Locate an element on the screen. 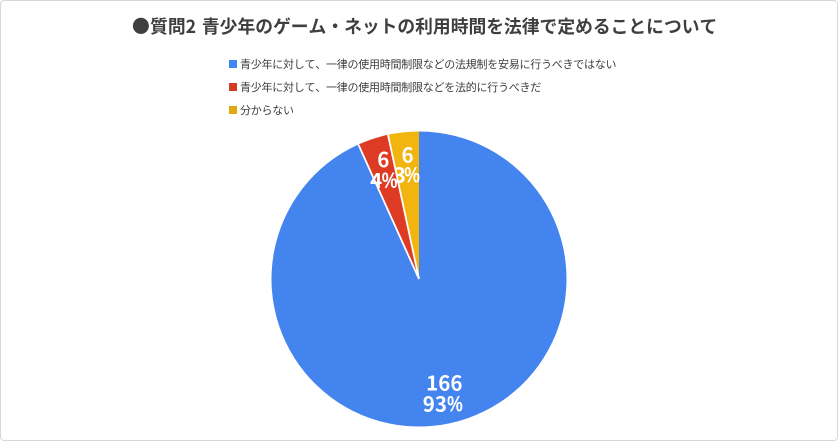  svg-text: 3 is located at coordinates (400, 174).